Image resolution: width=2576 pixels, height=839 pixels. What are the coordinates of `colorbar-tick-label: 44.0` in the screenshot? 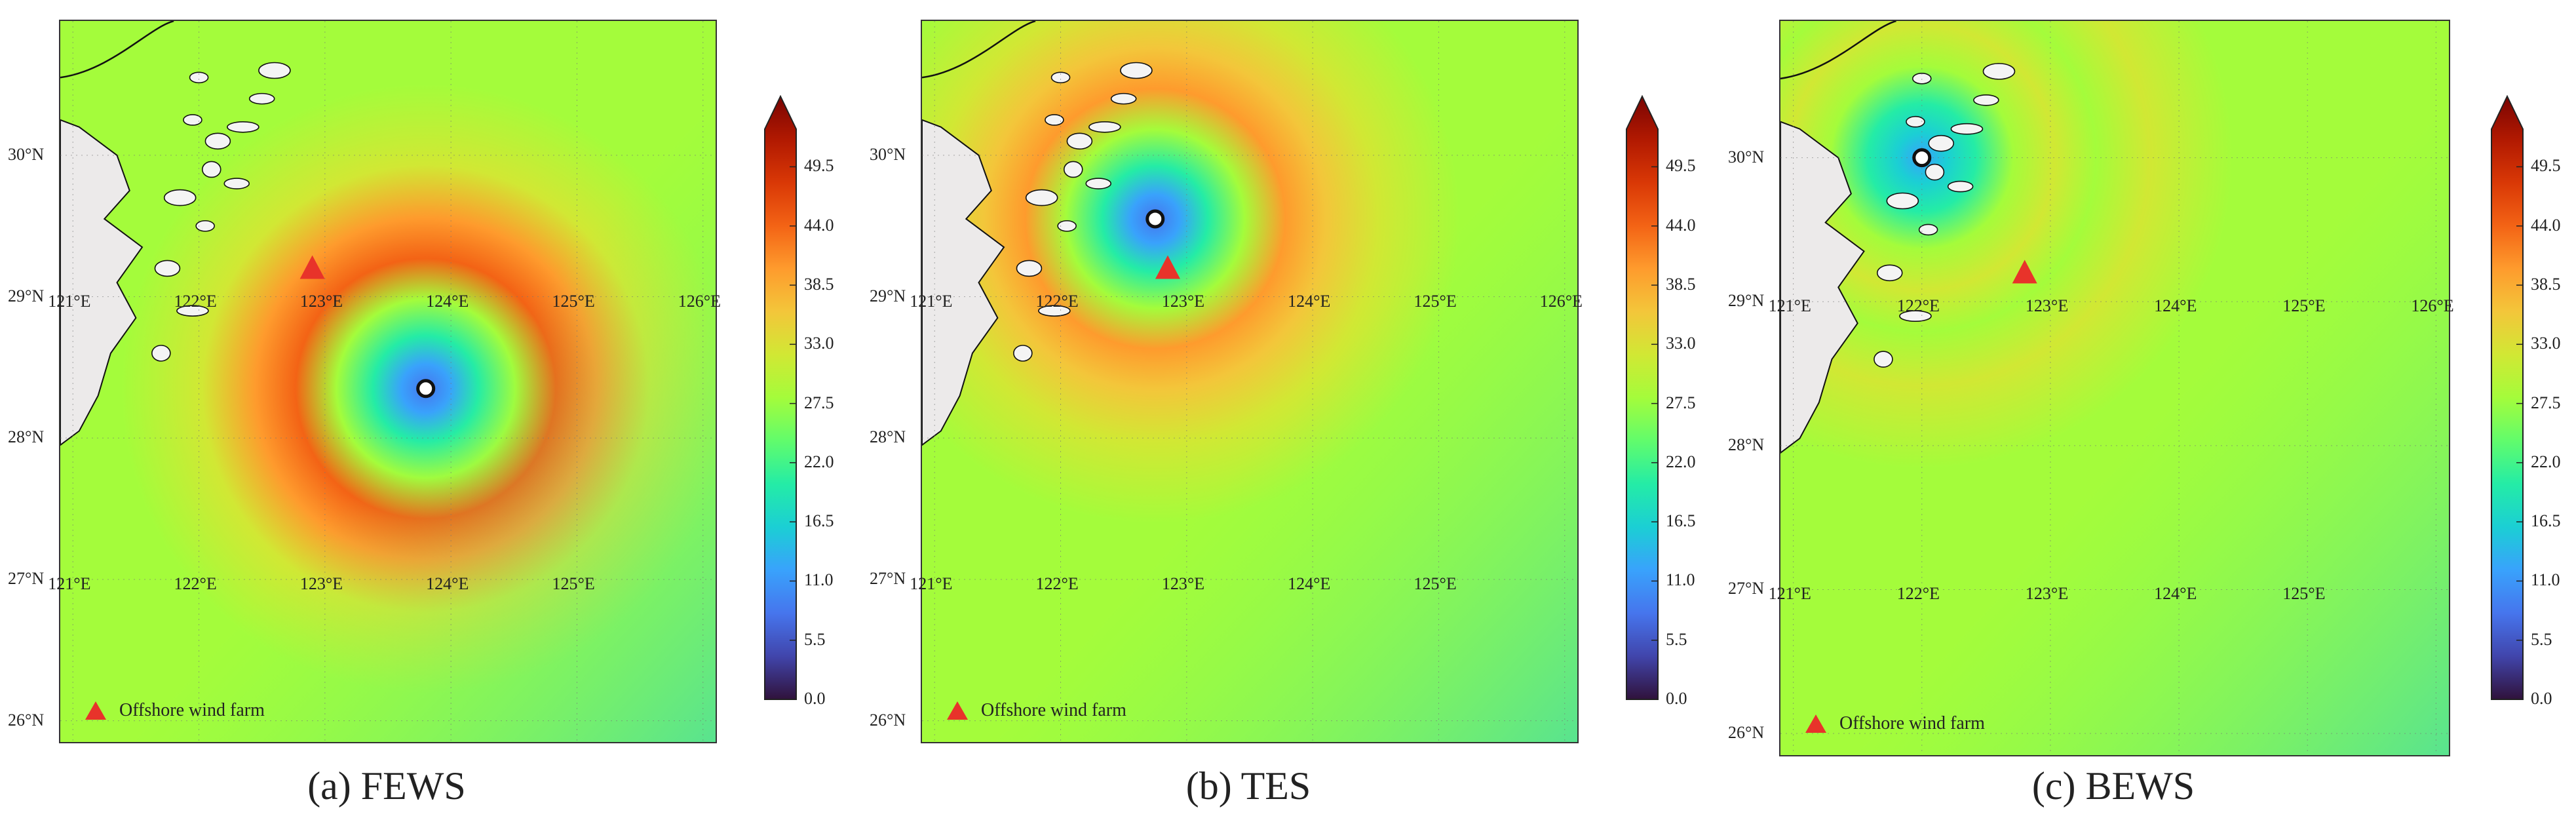 It's located at (819, 225).